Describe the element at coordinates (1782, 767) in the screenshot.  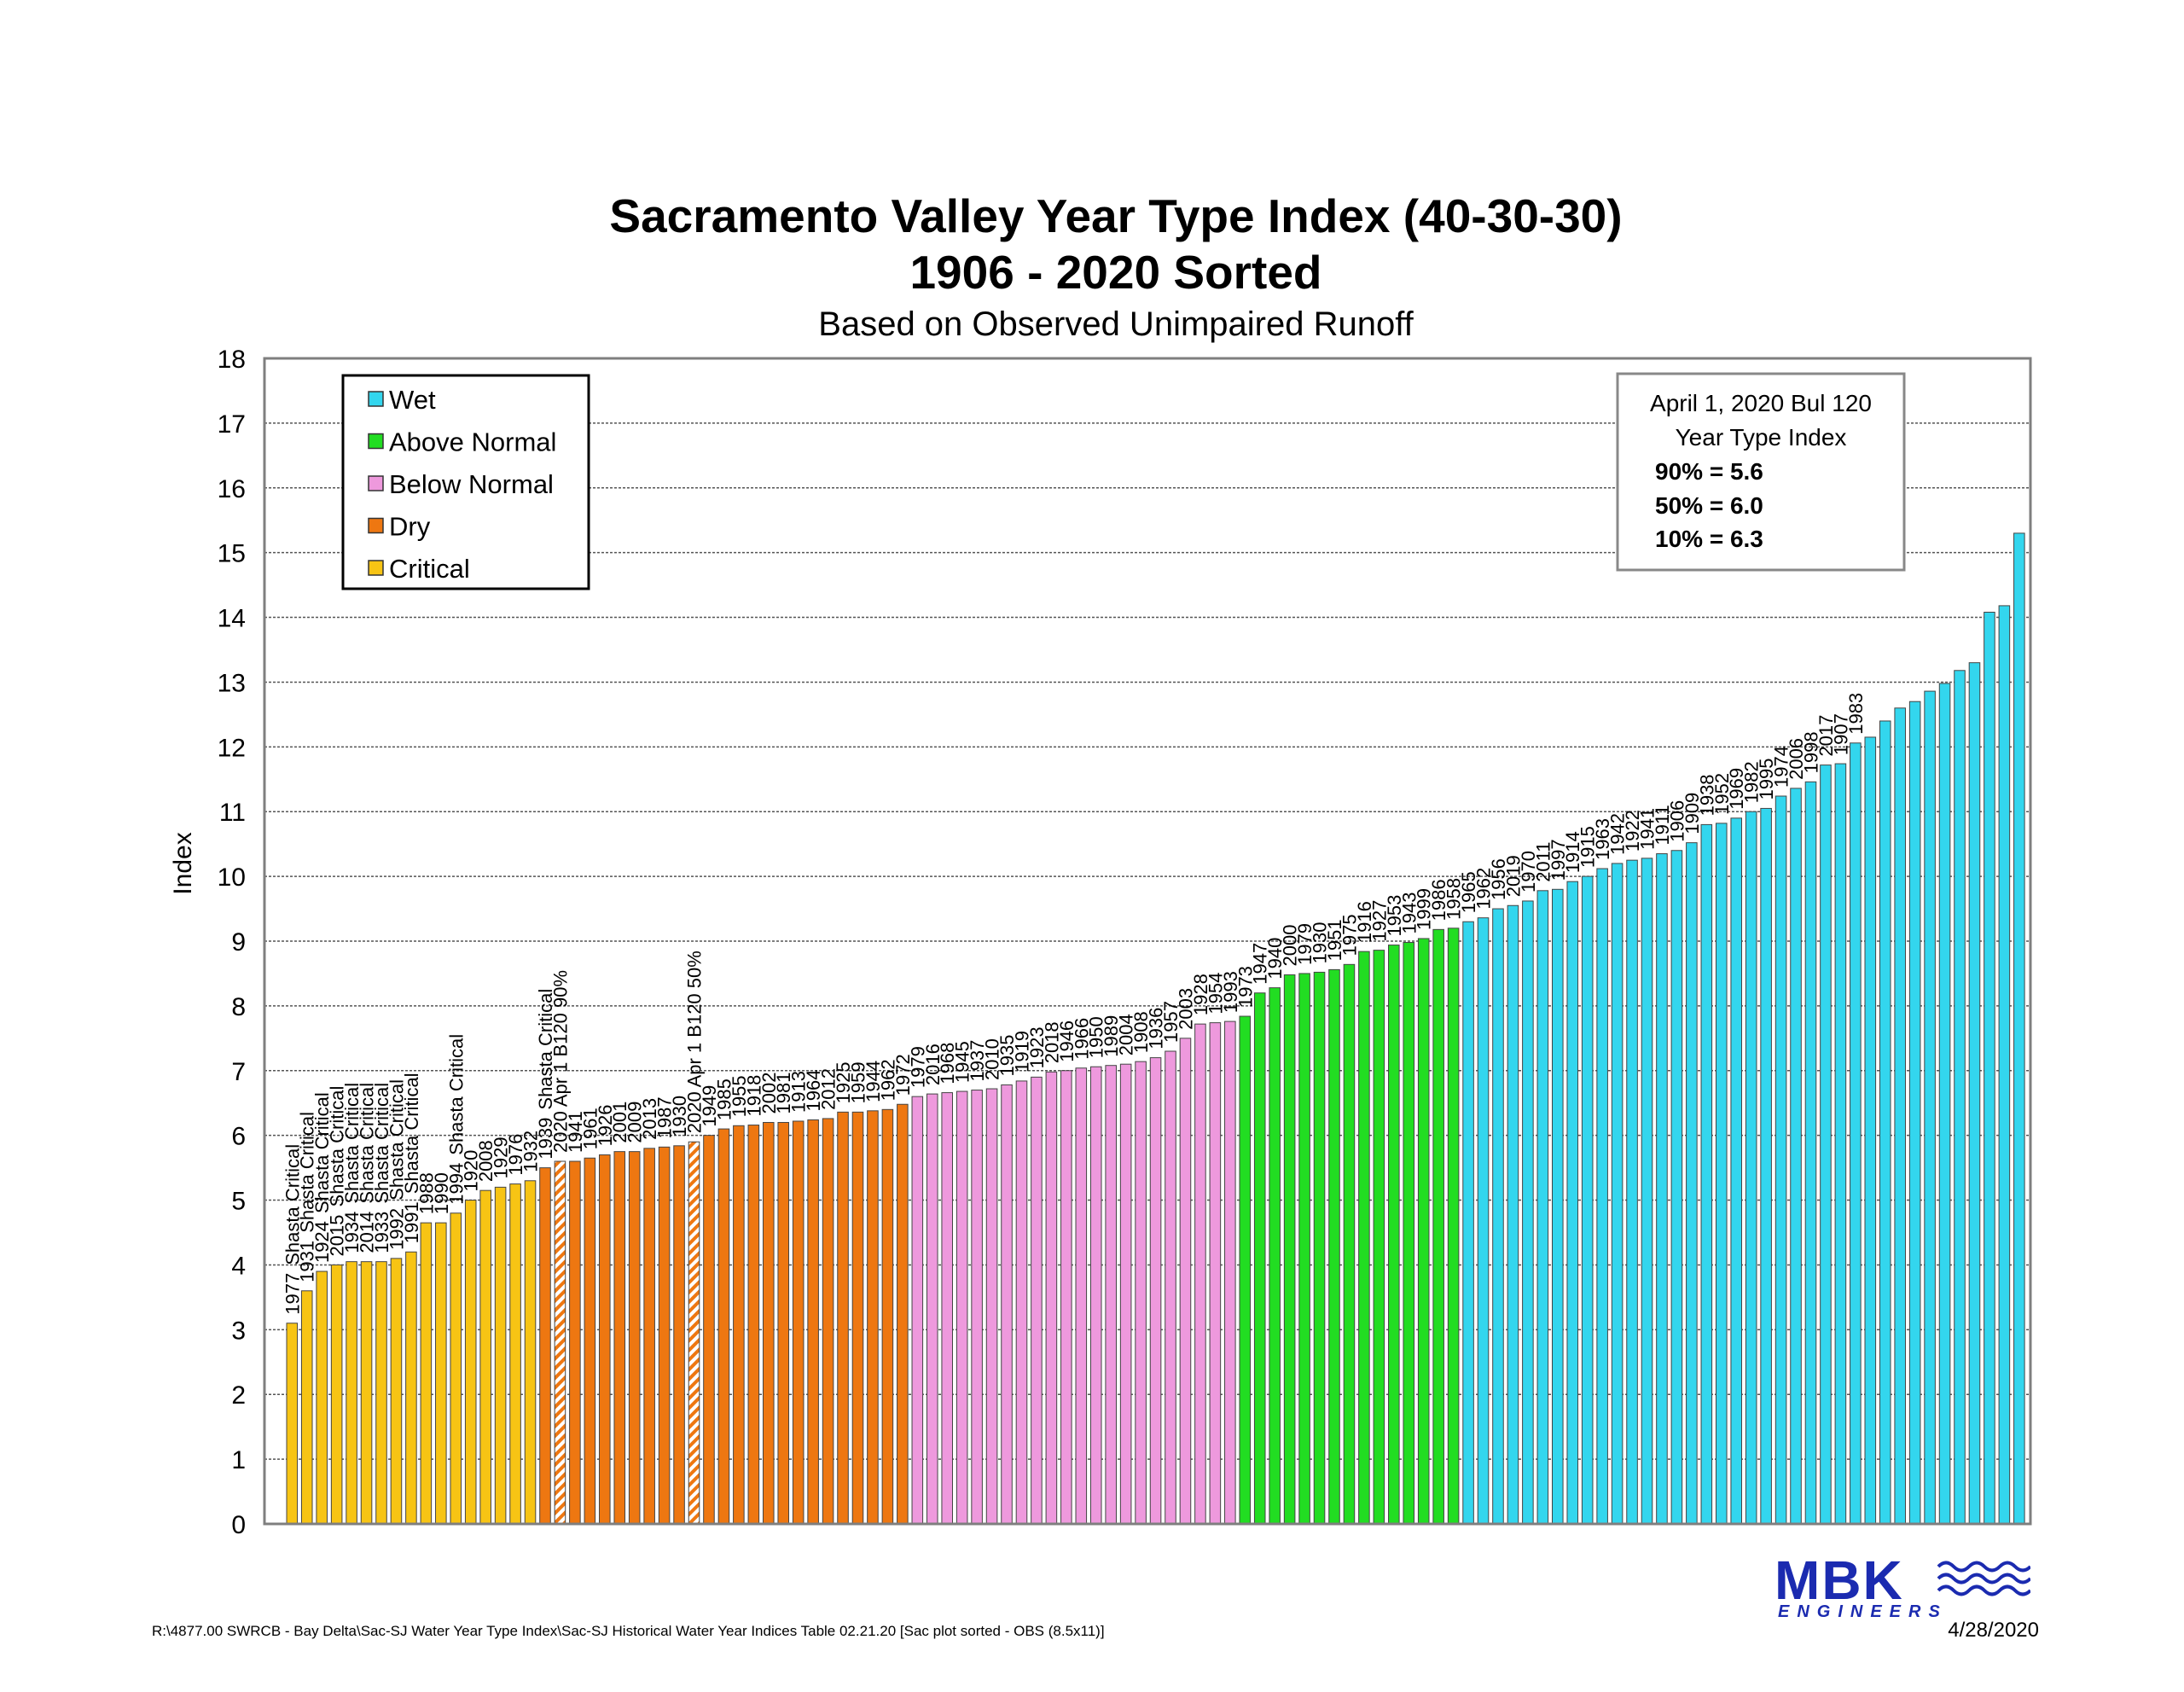
I see `bar-category-label: 1974` at that location.